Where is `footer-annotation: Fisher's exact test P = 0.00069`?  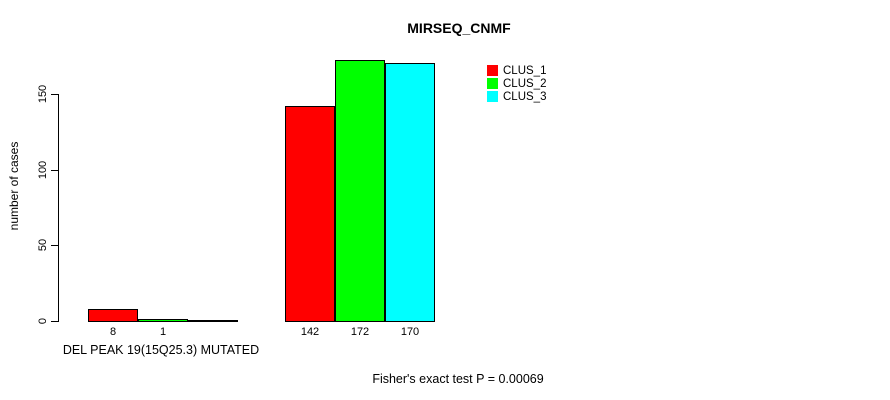 footer-annotation: Fisher's exact test P = 0.00069 is located at coordinates (458, 379).